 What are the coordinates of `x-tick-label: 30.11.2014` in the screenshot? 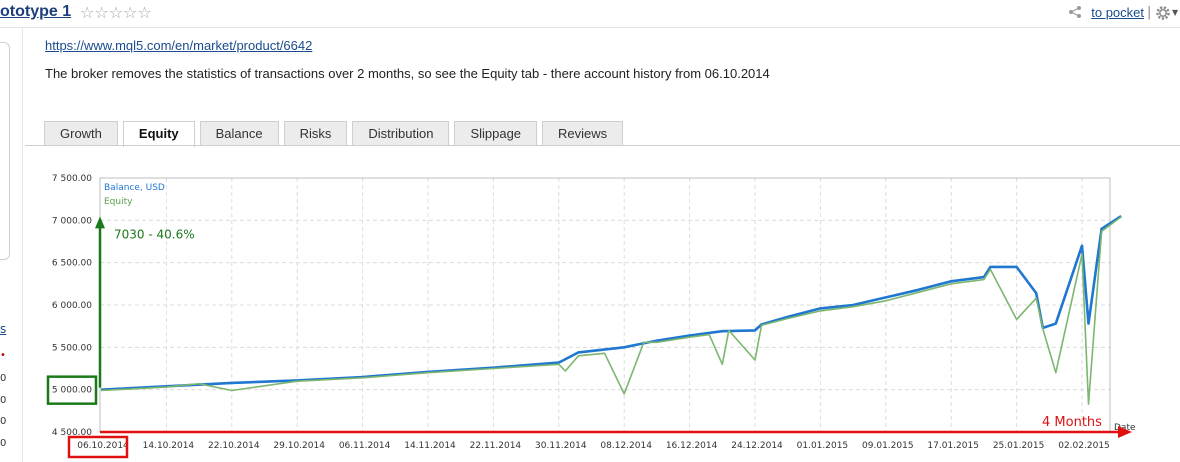 It's located at (561, 446).